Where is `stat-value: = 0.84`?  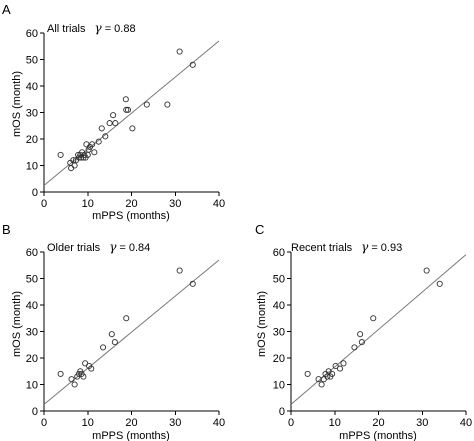
stat-value: = 0.84 is located at coordinates (134, 248).